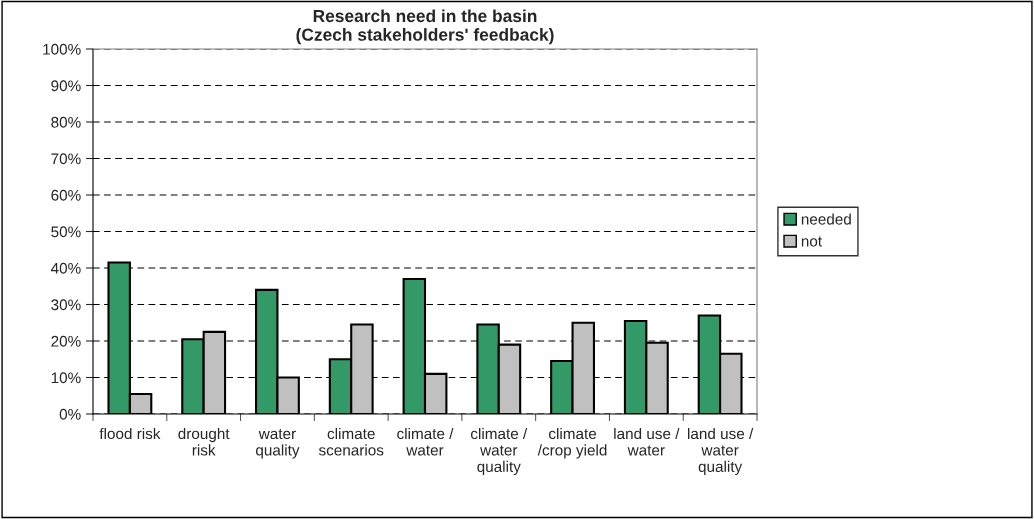  Describe the element at coordinates (62, 49) in the screenshot. I see `y-tick-label: 100%` at that location.